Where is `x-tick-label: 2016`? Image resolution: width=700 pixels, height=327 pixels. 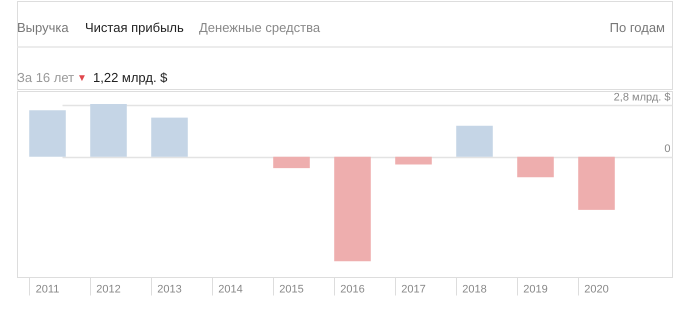
x-tick-label: 2016 is located at coordinates (352, 290).